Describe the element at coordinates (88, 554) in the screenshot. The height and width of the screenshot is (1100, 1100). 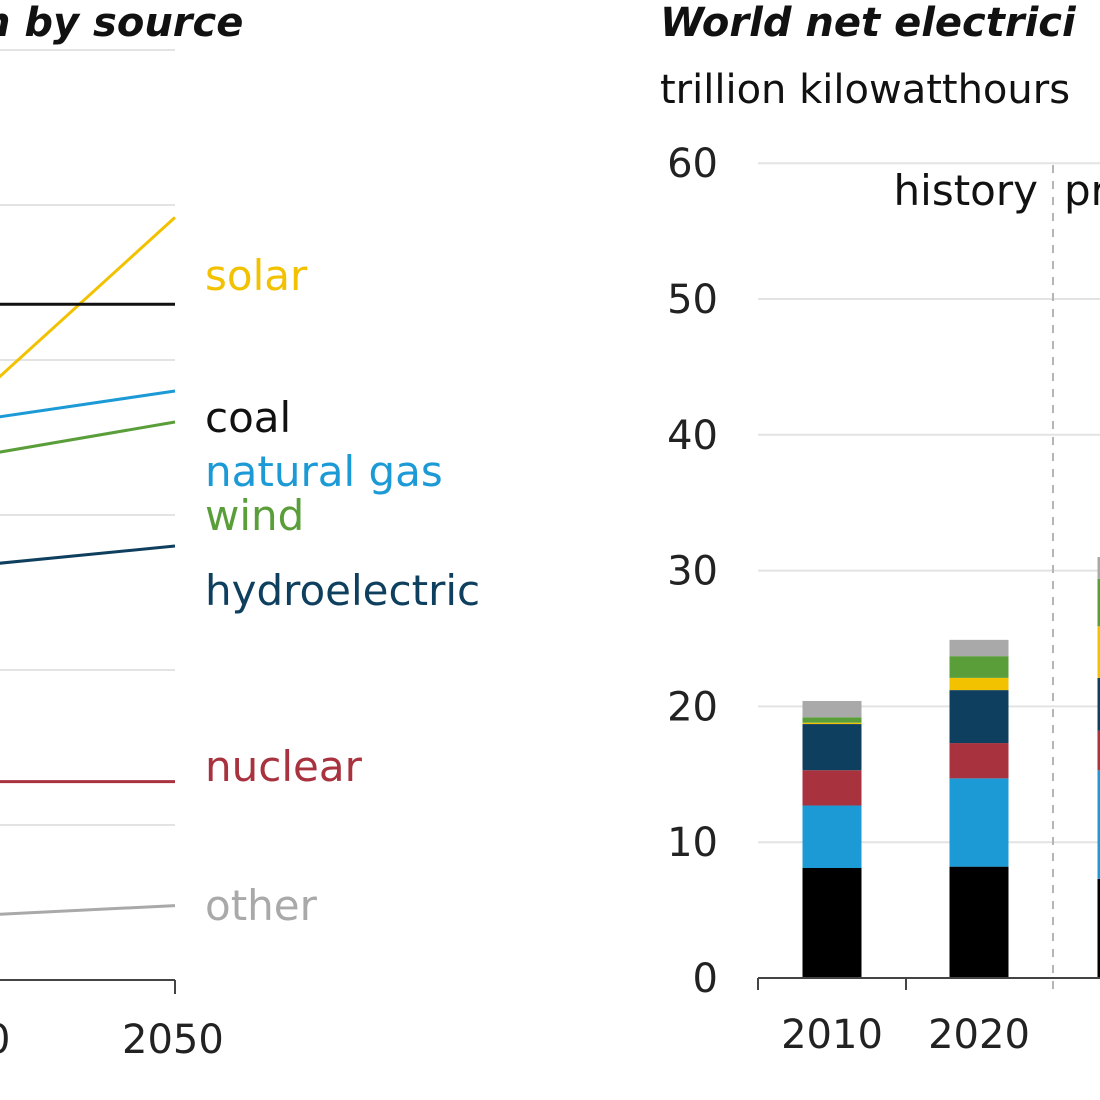
I see `line-series-hydroelectric` at that location.